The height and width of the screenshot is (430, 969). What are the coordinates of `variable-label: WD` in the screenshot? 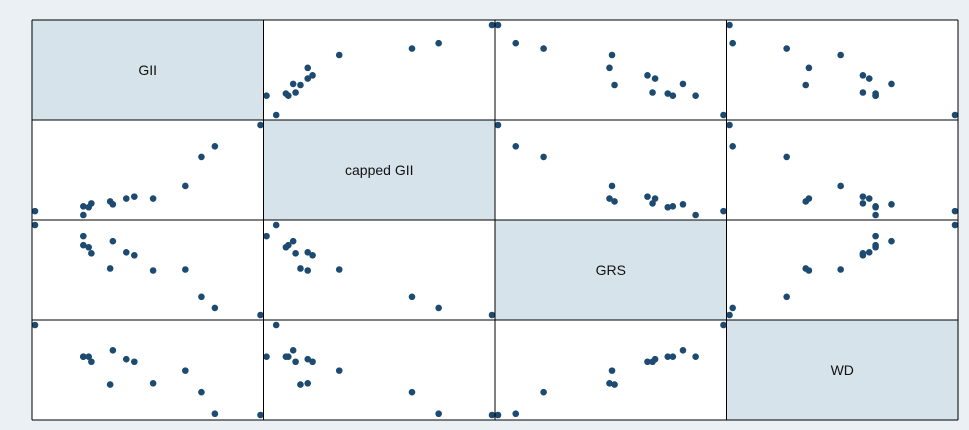 It's located at (842, 370).